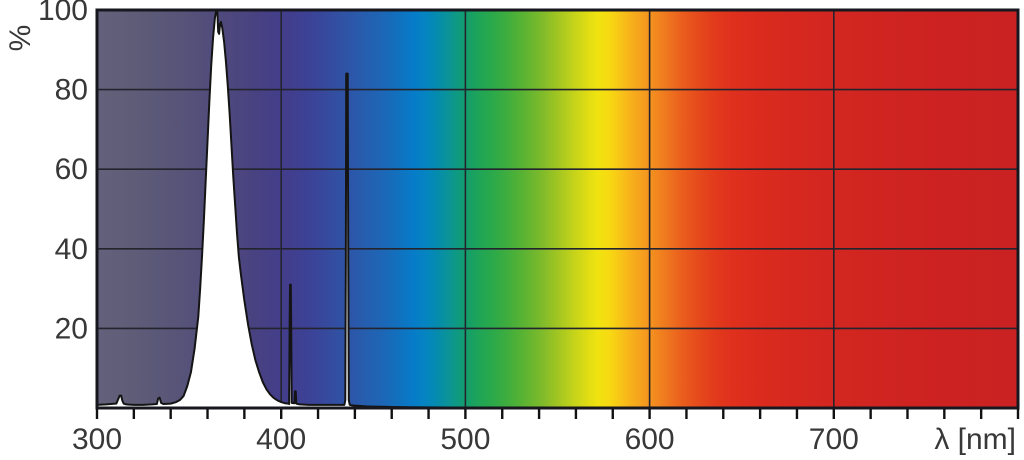 The height and width of the screenshot is (460, 1024). Describe the element at coordinates (834, 439) in the screenshot. I see `x-tick-label-700: 700` at that location.